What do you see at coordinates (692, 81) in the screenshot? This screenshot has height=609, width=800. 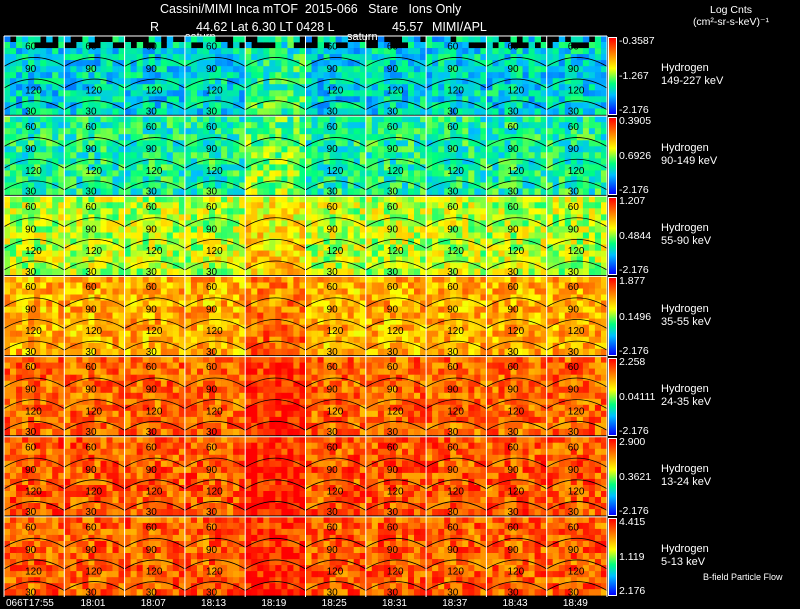 I see `energy-label: 149-227 keV` at bounding box center [692, 81].